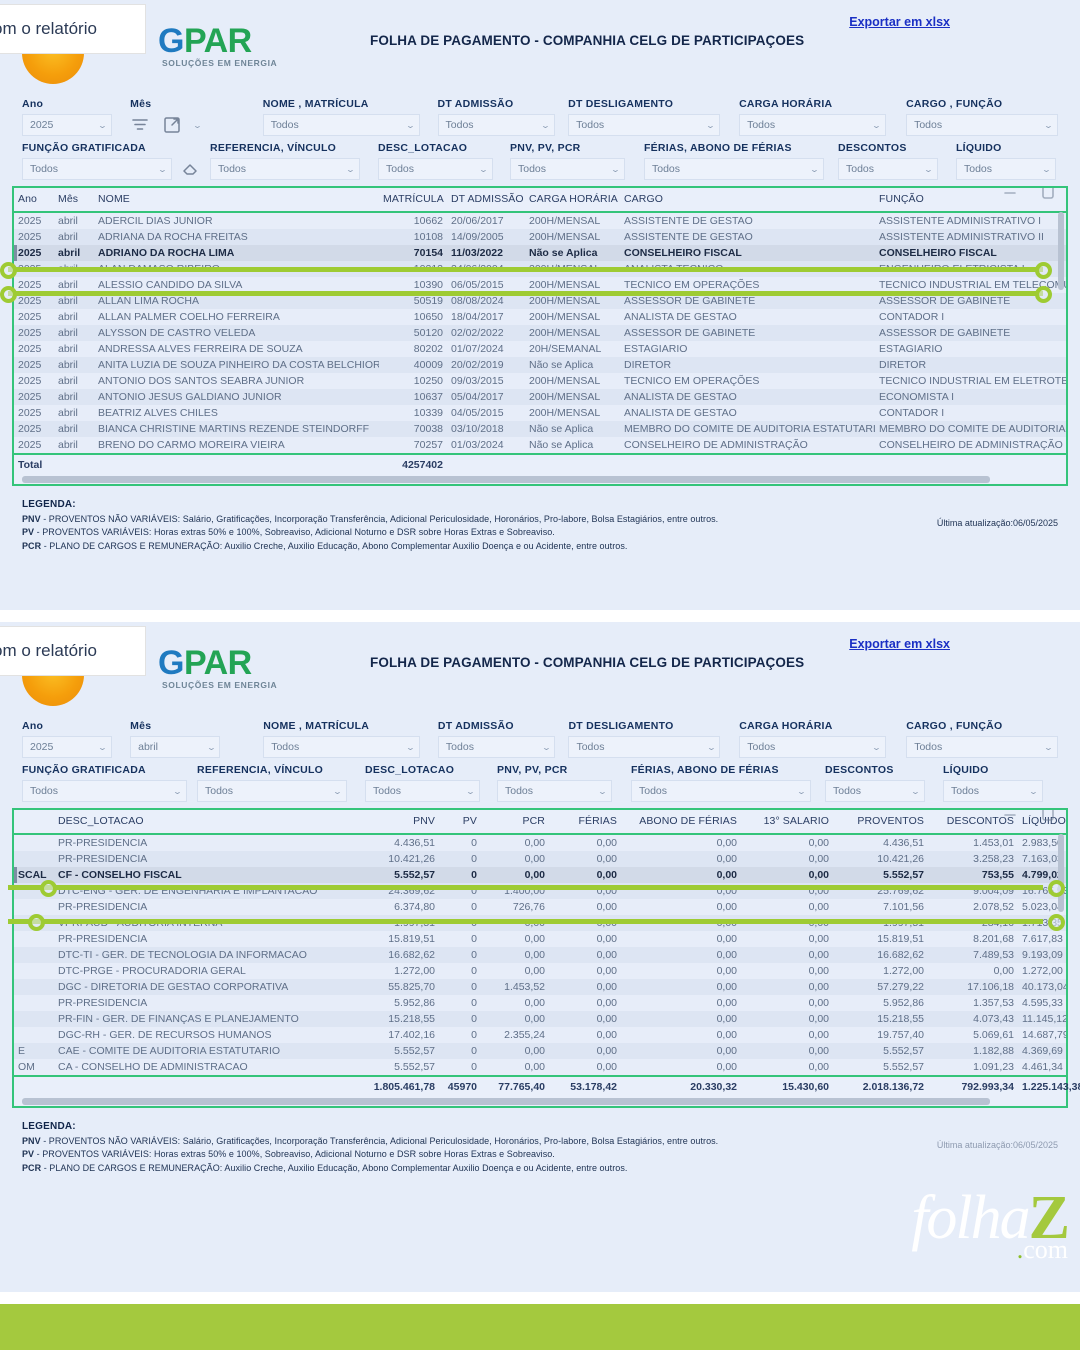 The image size is (1080, 1350). I want to click on col-desc-lotacao: DESC_LOTACAO, so click(204, 822).